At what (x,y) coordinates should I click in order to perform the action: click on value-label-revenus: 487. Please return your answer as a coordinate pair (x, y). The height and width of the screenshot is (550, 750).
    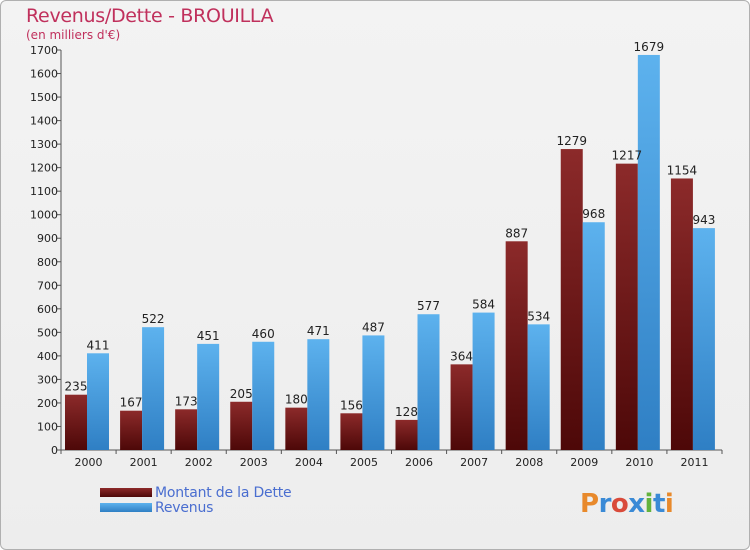
    Looking at the image, I should click on (373, 327).